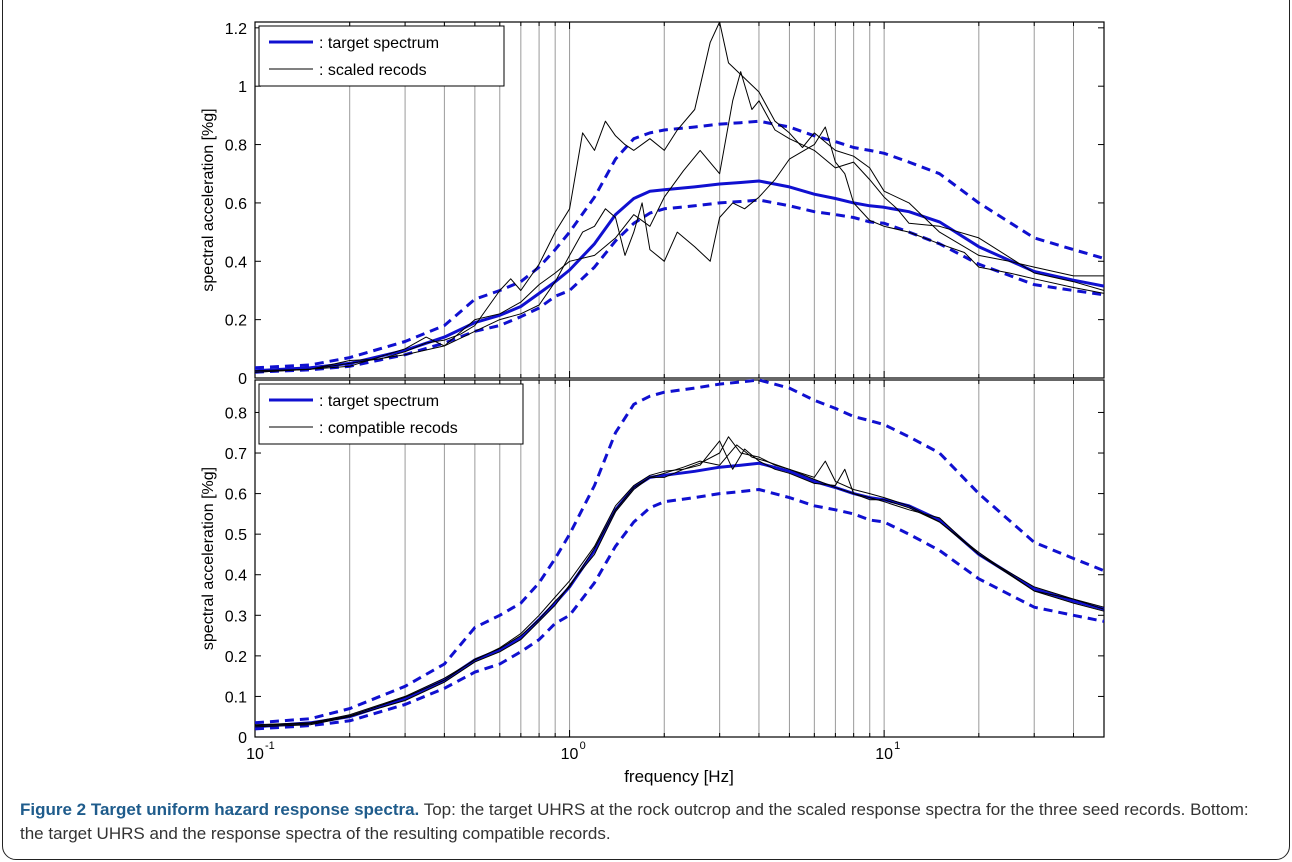  I want to click on top-legend-box, so click(381, 56).